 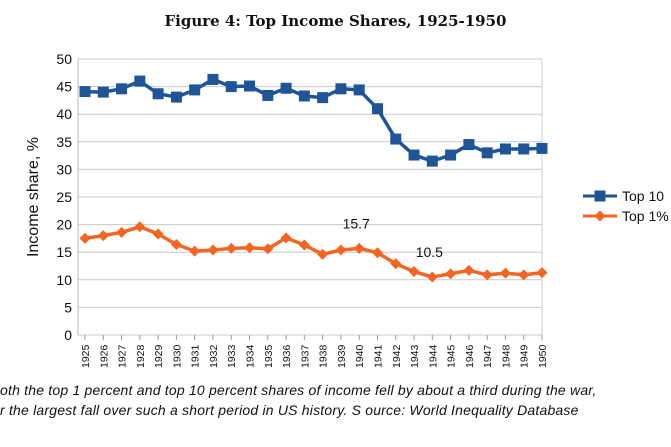 What do you see at coordinates (360, 356) in the screenshot?
I see `x-tick-label: 1940` at bounding box center [360, 356].